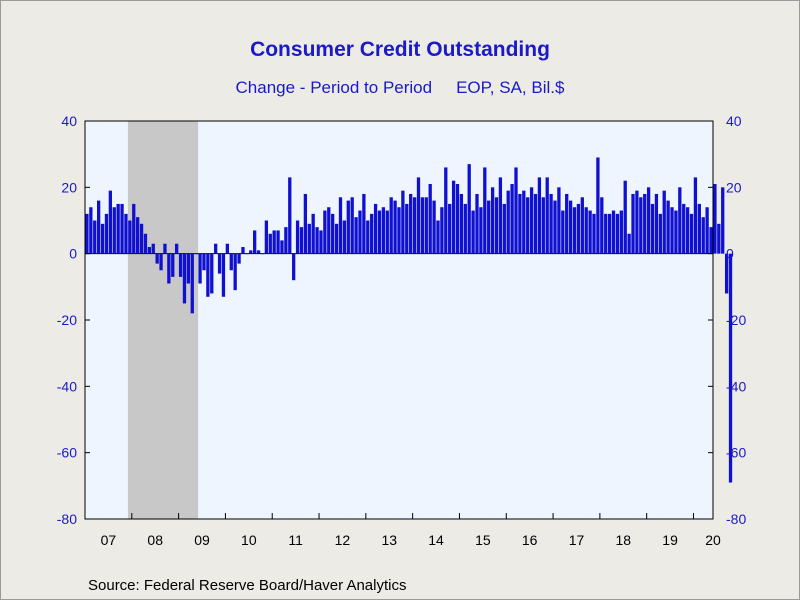 The width and height of the screenshot is (800, 600). Describe the element at coordinates (713, 540) in the screenshot. I see `x-tick-label: 20` at that location.